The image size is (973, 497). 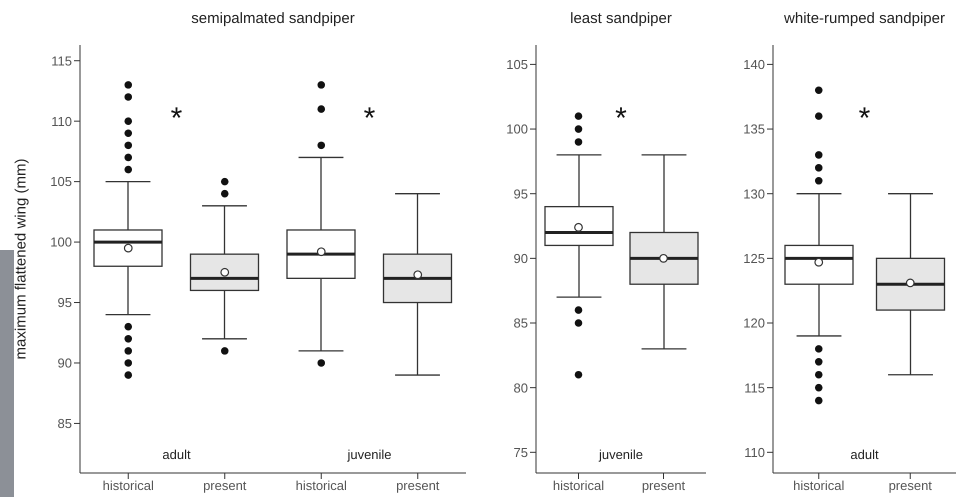 I want to click on chart-title: least sandpiper, so click(x=621, y=18).